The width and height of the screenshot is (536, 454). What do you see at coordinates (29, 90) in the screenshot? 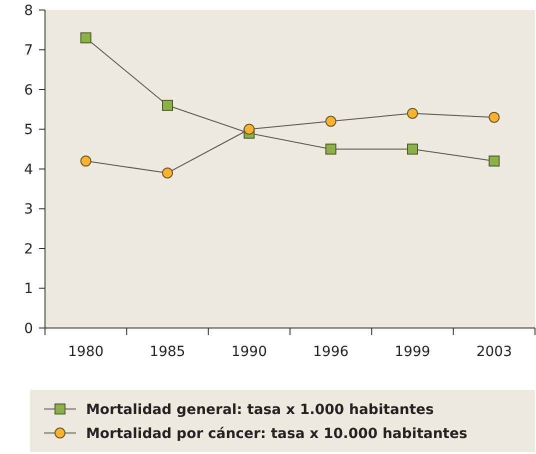
I see `y-tick-label: 6` at bounding box center [29, 90].